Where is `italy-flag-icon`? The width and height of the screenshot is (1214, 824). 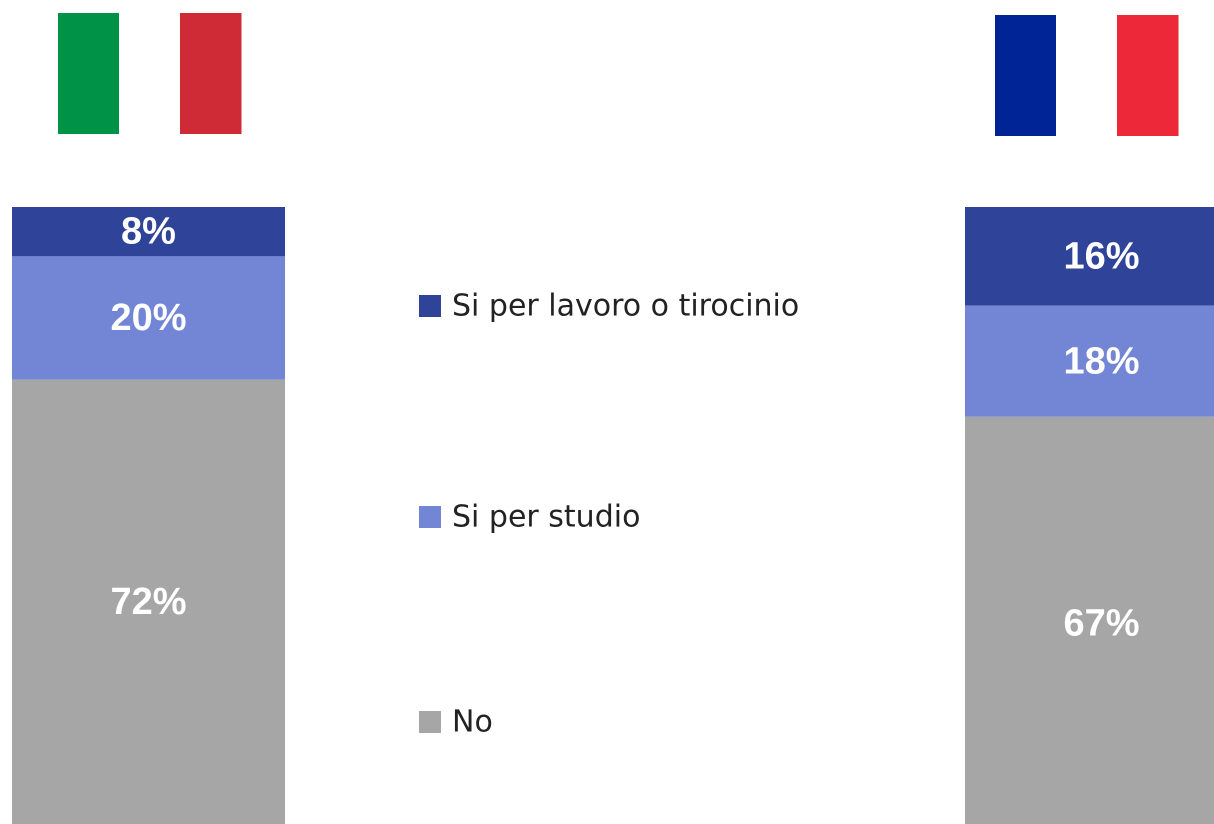
italy-flag-icon is located at coordinates (150, 73).